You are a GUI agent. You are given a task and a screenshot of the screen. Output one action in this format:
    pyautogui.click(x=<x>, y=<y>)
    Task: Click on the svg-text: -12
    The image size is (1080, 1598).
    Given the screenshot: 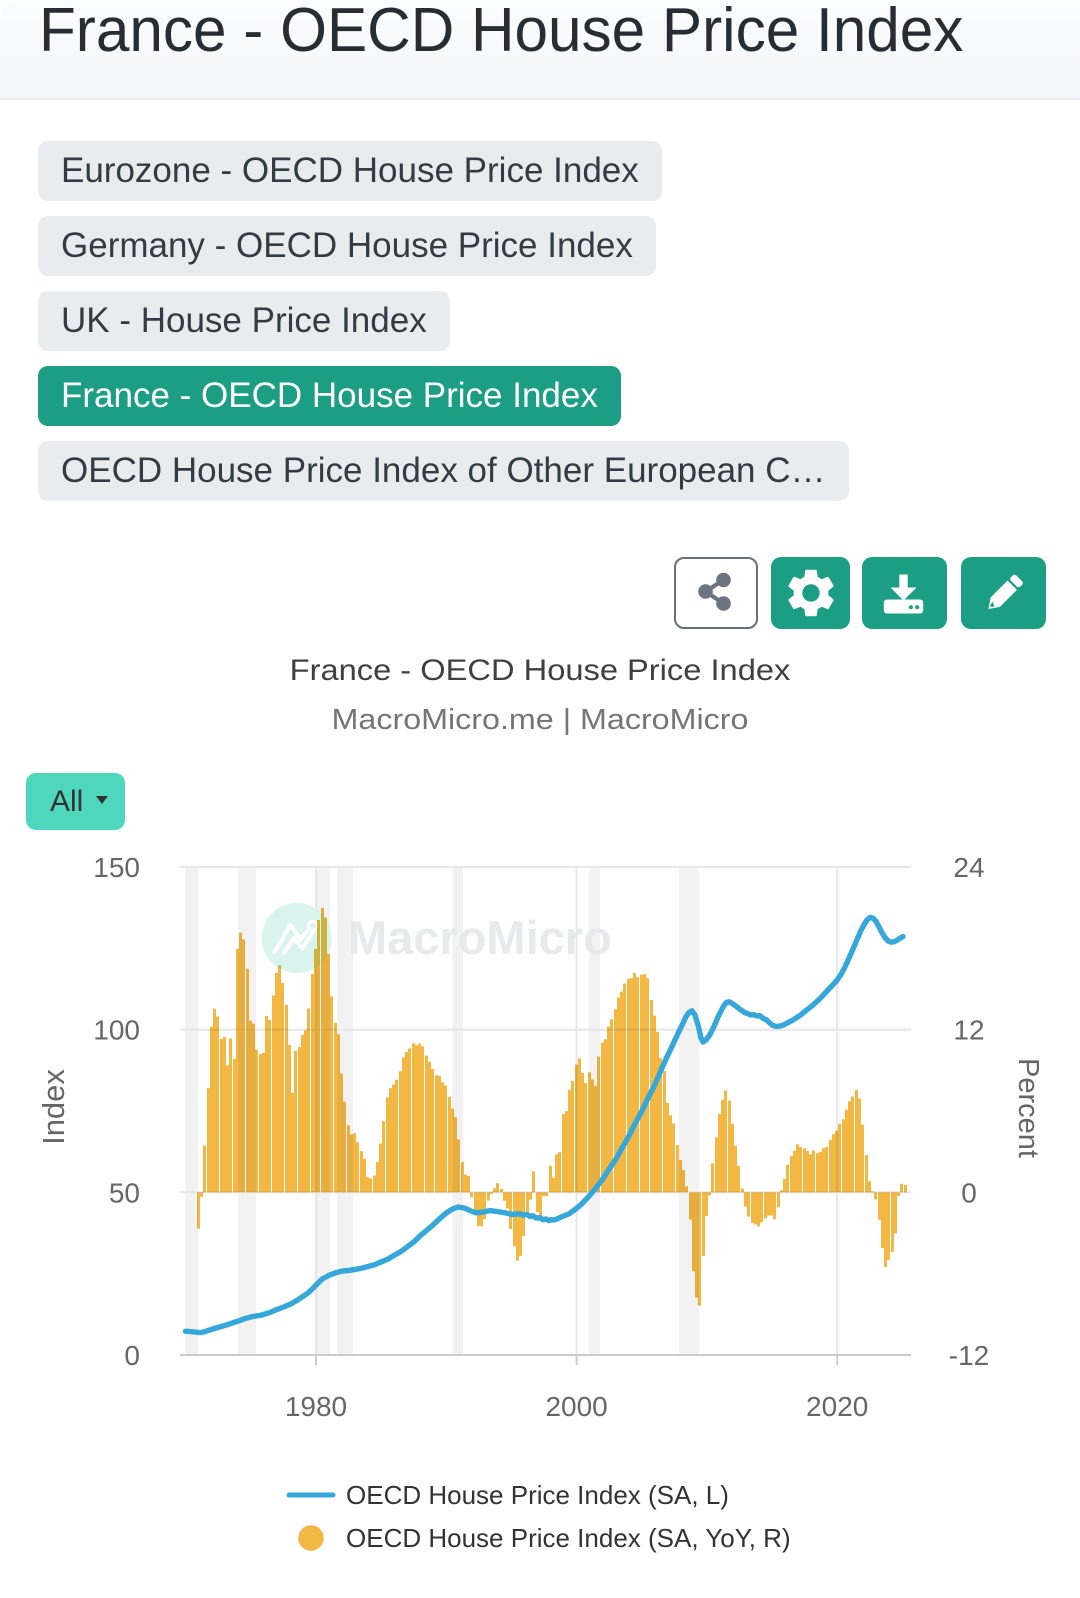 What is the action you would take?
    pyautogui.click(x=969, y=1355)
    